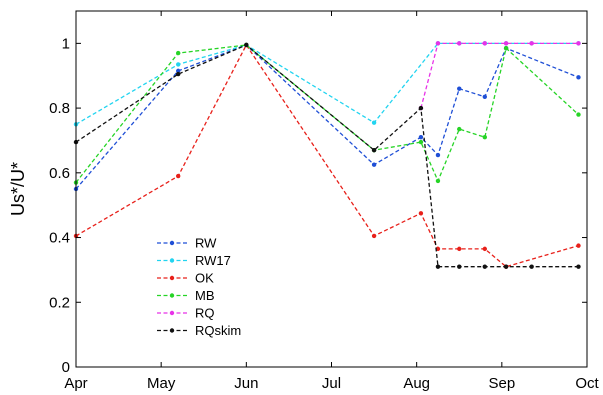 The width and height of the screenshot is (603, 395). What do you see at coordinates (194, 260) in the screenshot?
I see `legend-entry: RW17` at bounding box center [194, 260].